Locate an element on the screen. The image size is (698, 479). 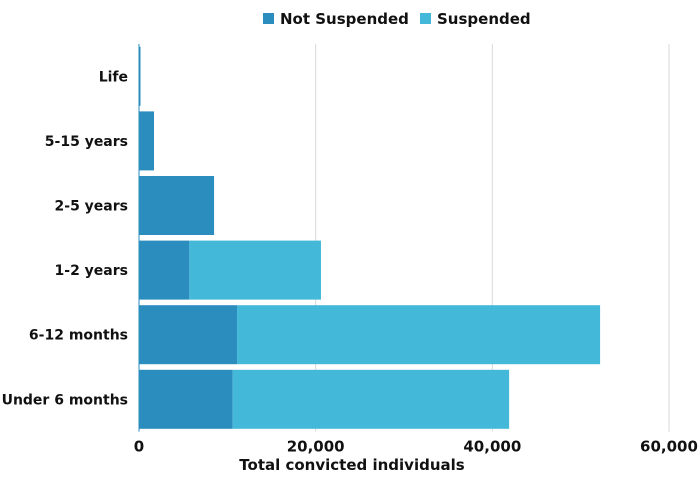
category-label-0: Life is located at coordinates (113, 77).